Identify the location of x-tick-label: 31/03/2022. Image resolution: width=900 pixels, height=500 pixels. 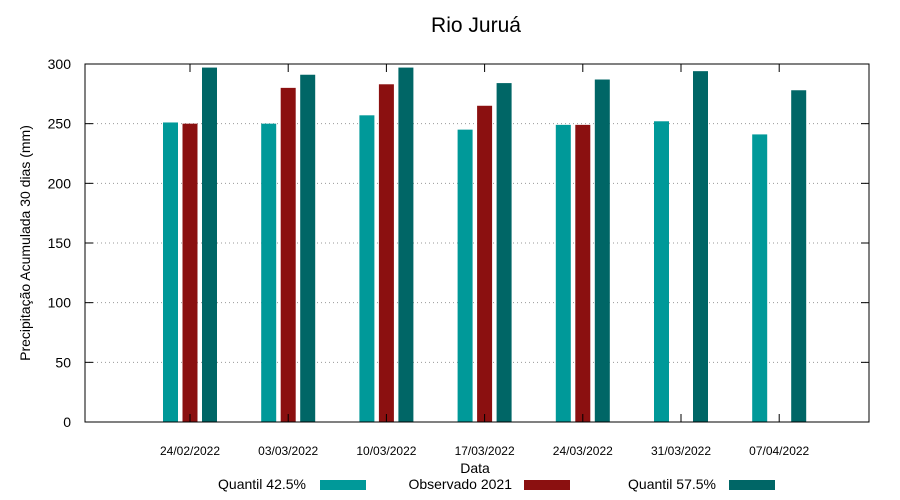
(681, 451).